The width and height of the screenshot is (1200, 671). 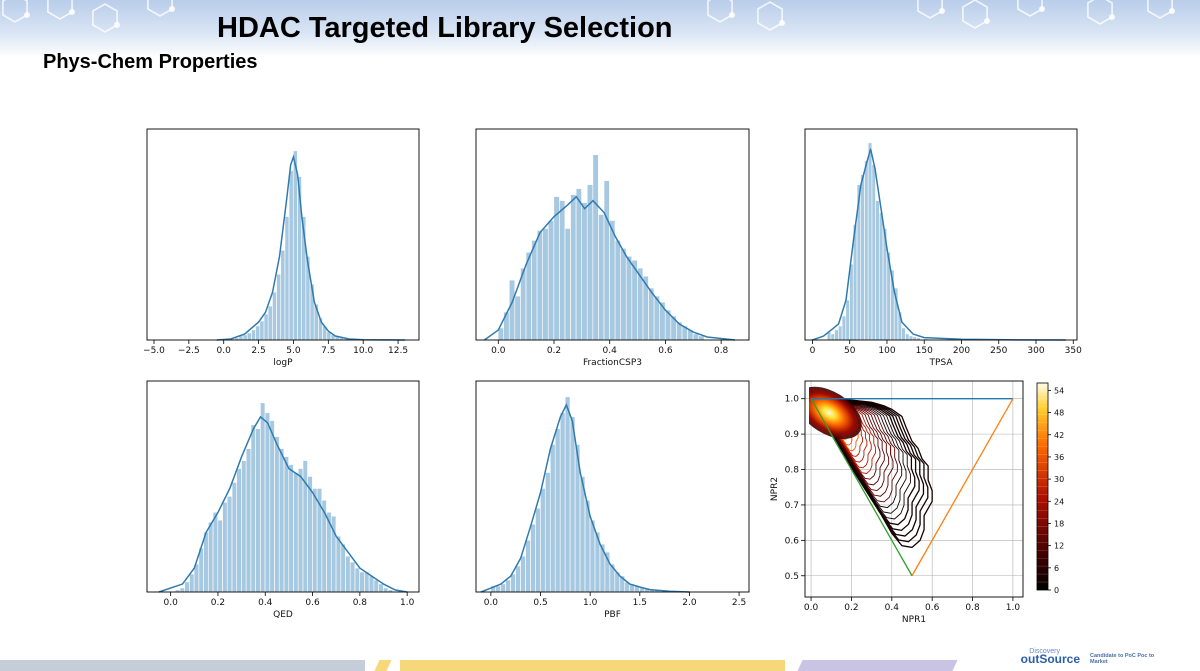 I want to click on x-tick-label: 12.5, so click(x=398, y=351).